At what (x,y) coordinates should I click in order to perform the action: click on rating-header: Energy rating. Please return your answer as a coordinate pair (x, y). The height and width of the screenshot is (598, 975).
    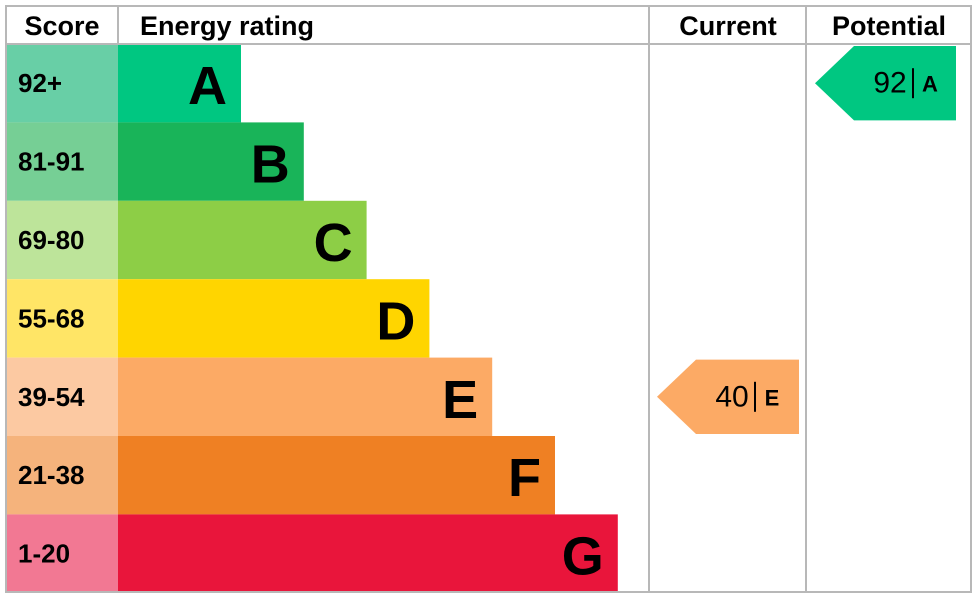
    Looking at the image, I should click on (227, 26).